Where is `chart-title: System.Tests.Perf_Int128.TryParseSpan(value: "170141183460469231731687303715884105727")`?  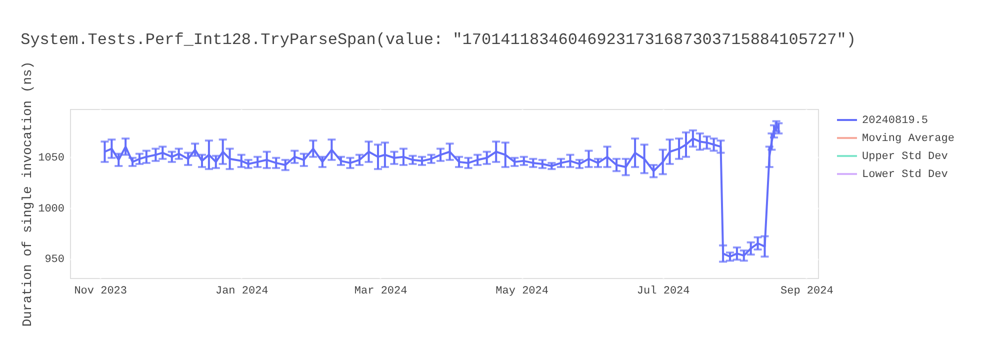 chart-title: System.Tests.Perf_Int128.TryParseSpan(value: "170141183460469231731687303715884105727") is located at coordinates (438, 39).